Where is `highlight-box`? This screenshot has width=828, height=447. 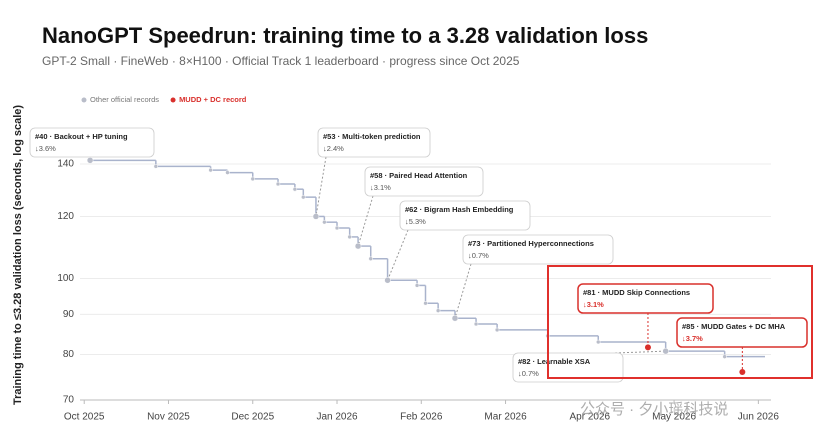 highlight-box is located at coordinates (680, 322).